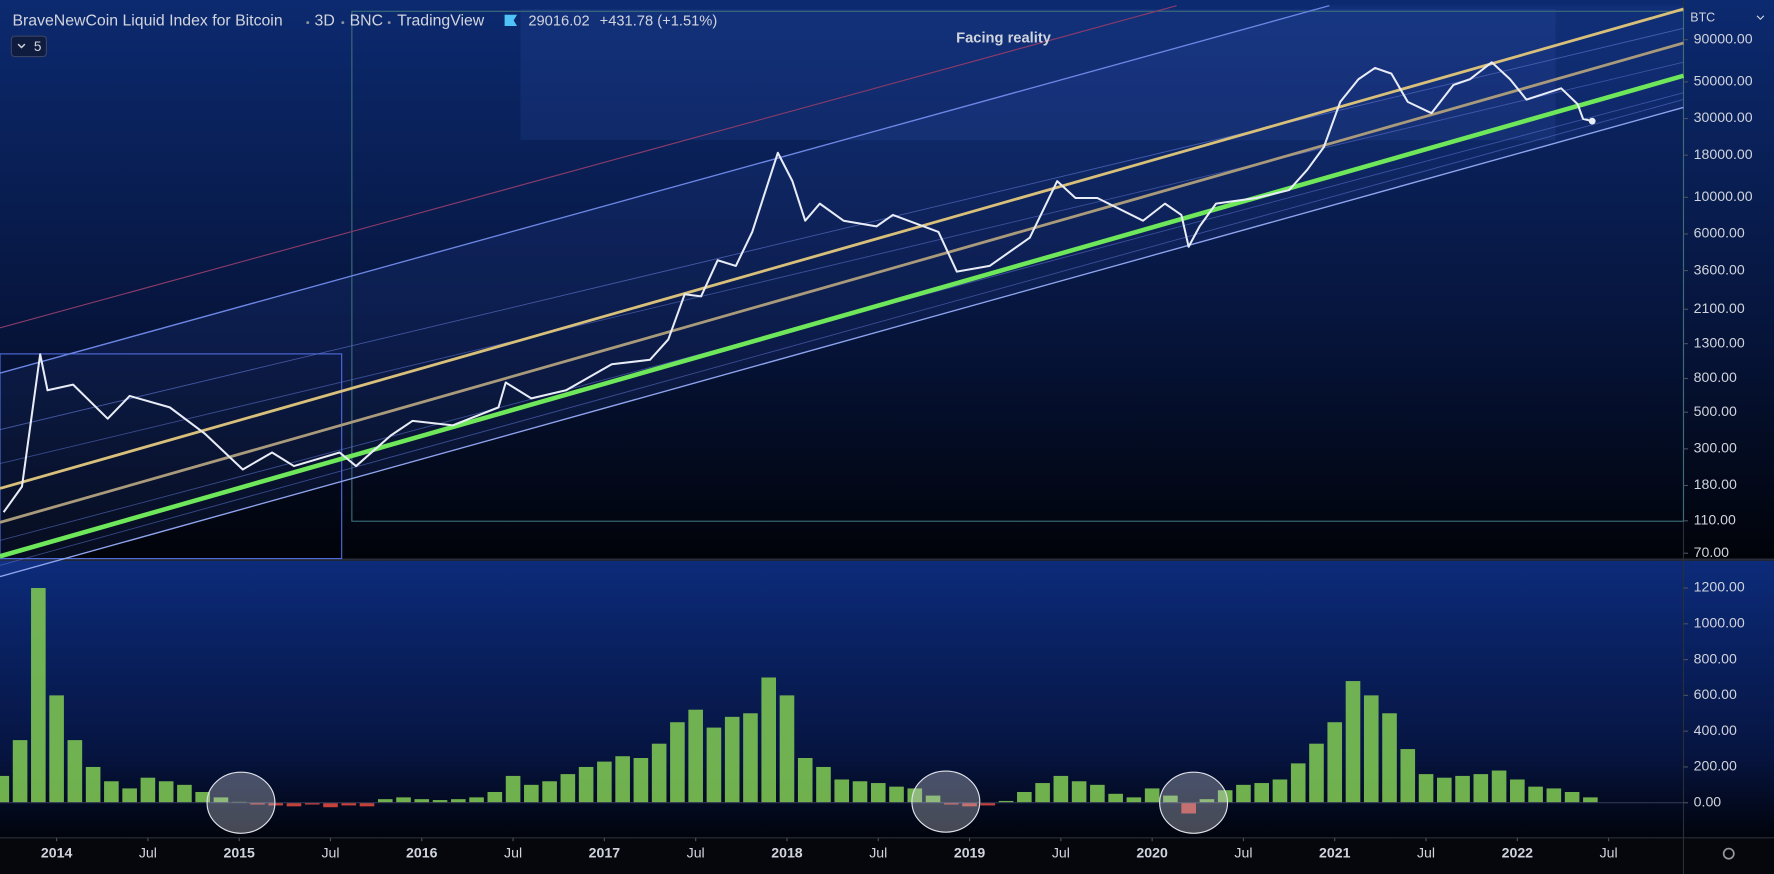 The width and height of the screenshot is (1774, 874). What do you see at coordinates (325, 21) in the screenshot?
I see `interval: 3D` at bounding box center [325, 21].